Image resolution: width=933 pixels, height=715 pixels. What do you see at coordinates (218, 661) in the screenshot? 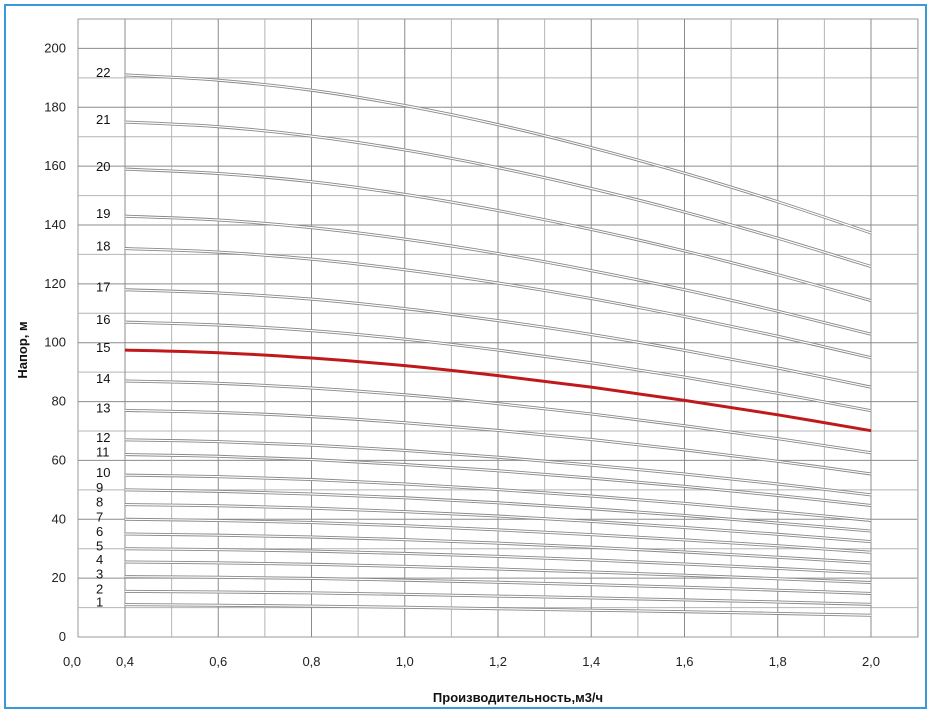
I see `x-tick-label: 0,6` at bounding box center [218, 661].